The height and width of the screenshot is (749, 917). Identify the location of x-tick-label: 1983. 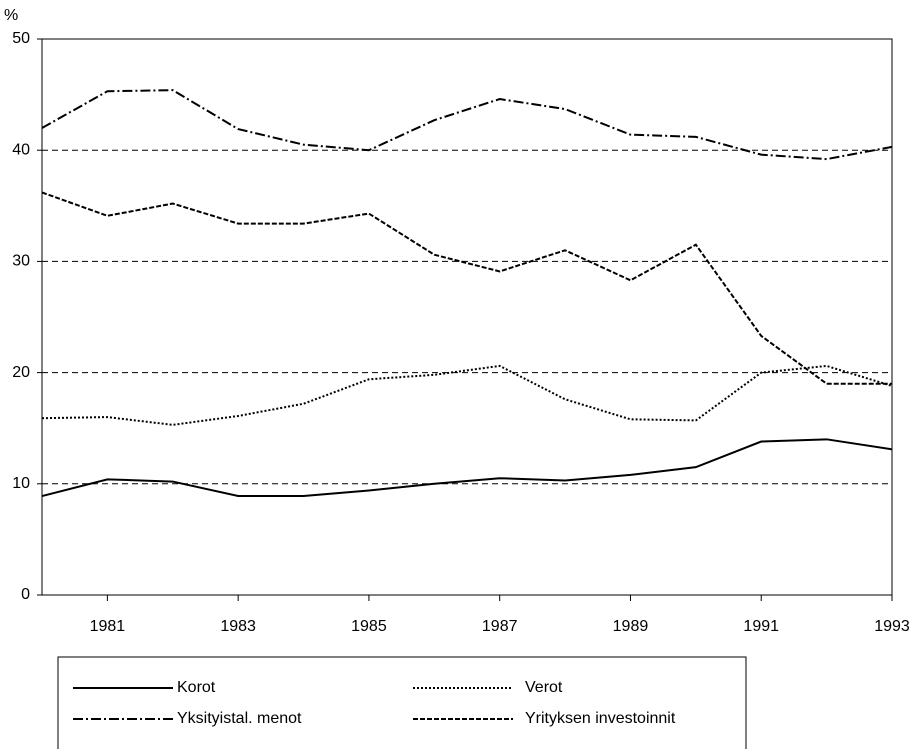
(238, 626).